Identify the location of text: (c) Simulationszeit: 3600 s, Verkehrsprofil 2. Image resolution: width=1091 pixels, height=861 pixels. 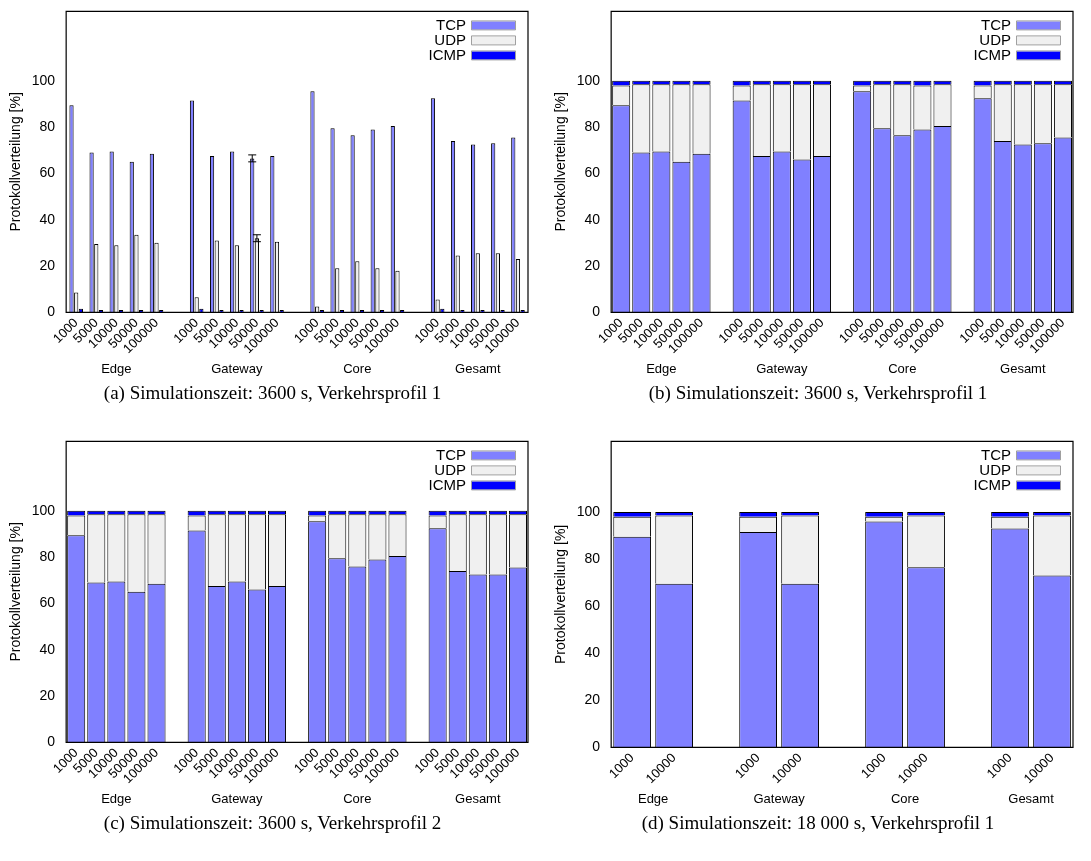
(272, 823).